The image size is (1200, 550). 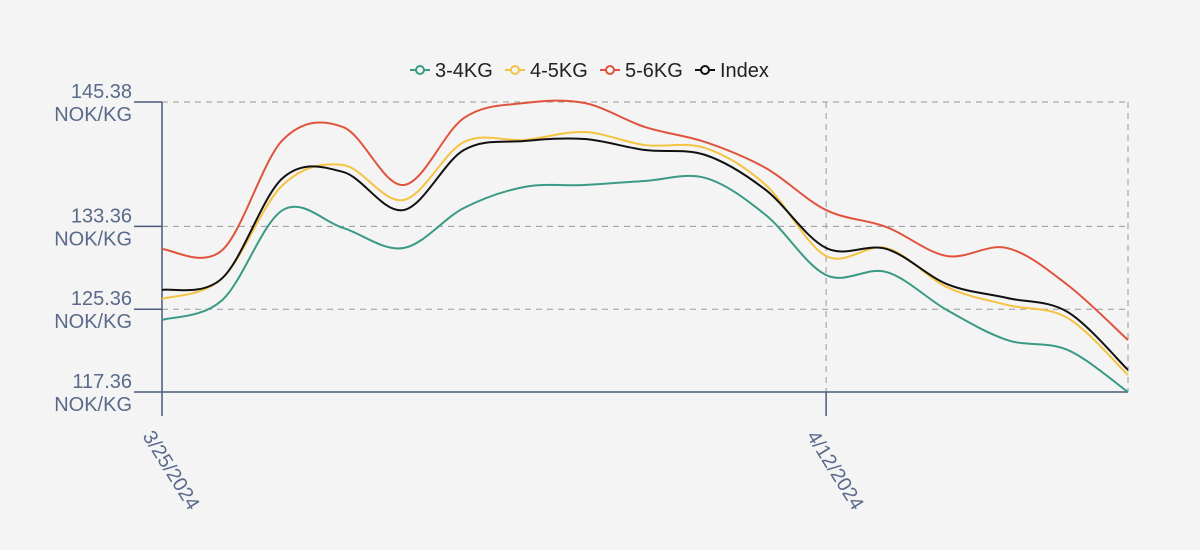 What do you see at coordinates (93, 227) in the screenshot?
I see `y-tick-label: 133.36 NOK/KG` at bounding box center [93, 227].